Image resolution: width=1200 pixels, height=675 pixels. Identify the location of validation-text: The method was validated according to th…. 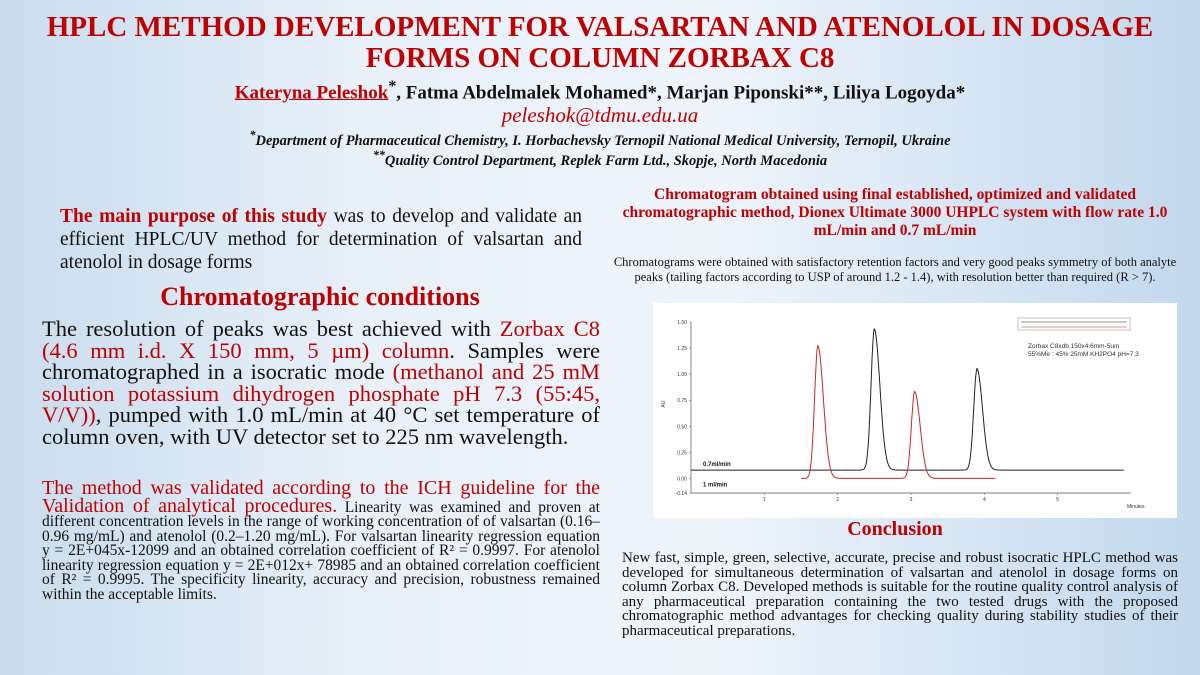
(321, 540).